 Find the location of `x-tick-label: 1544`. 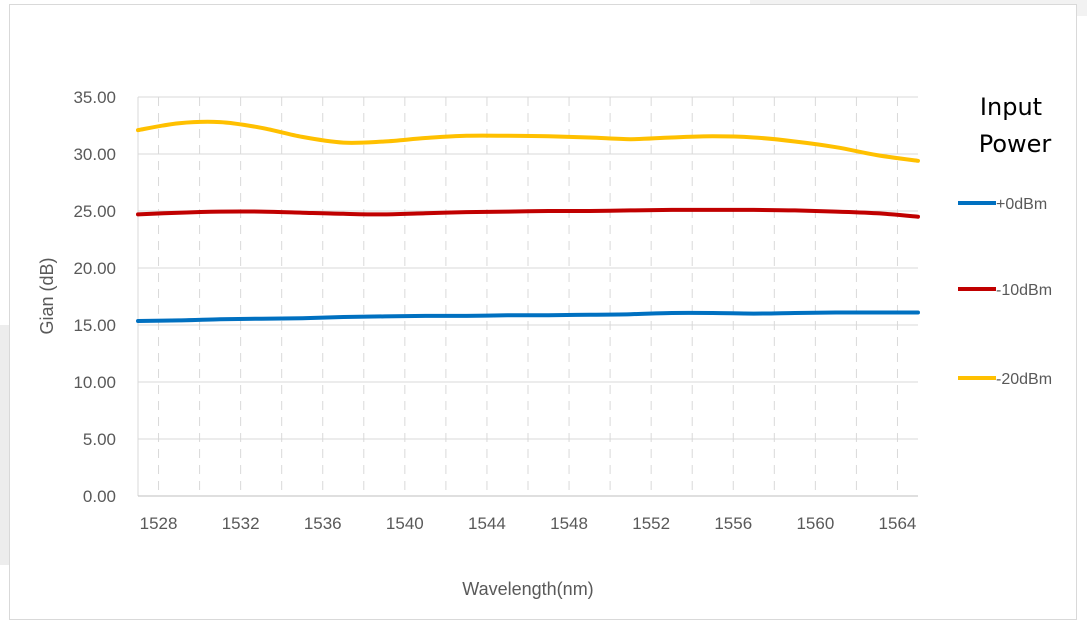

x-tick-label: 1544 is located at coordinates (487, 523).